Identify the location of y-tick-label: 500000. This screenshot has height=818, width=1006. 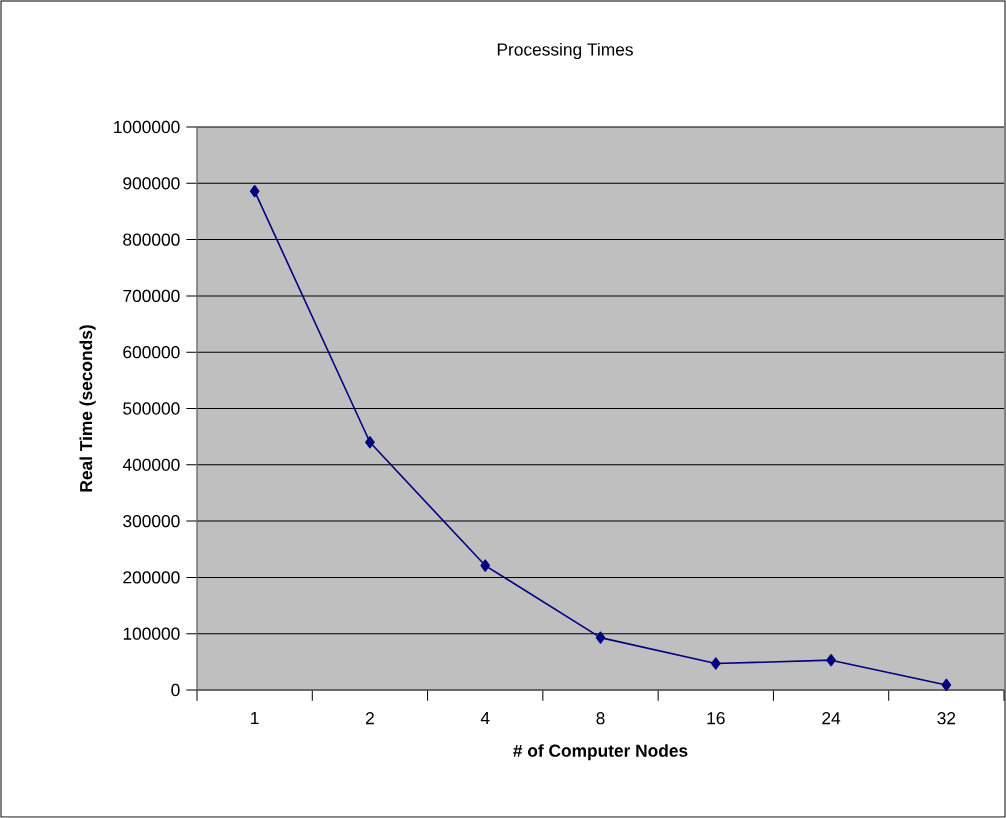
(151, 408).